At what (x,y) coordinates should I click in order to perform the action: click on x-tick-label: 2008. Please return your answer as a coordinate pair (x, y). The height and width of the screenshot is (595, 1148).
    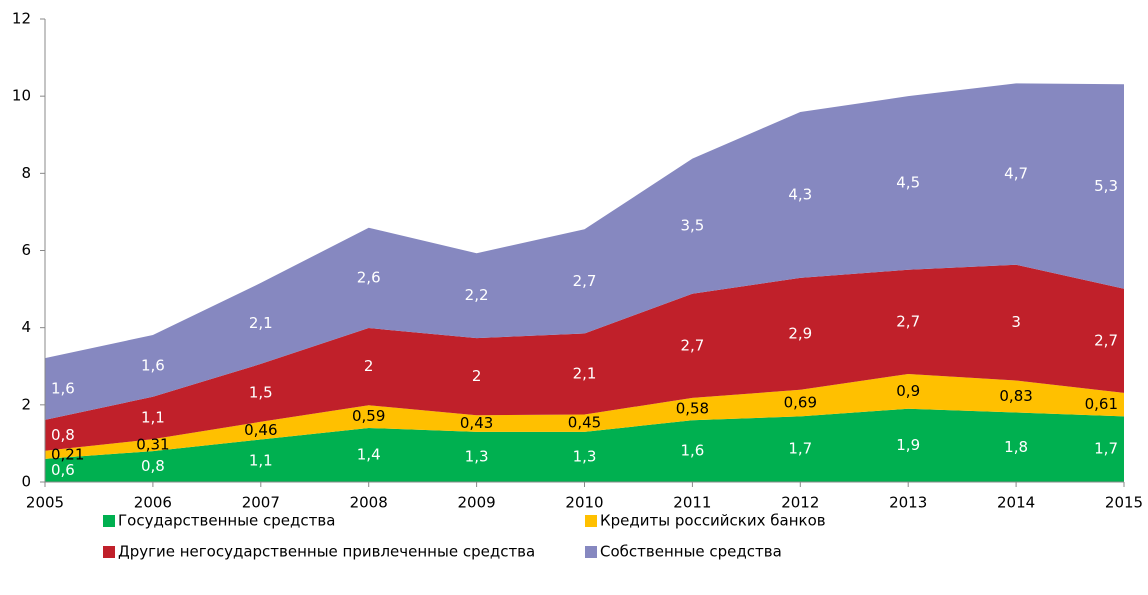
    Looking at the image, I should click on (369, 503).